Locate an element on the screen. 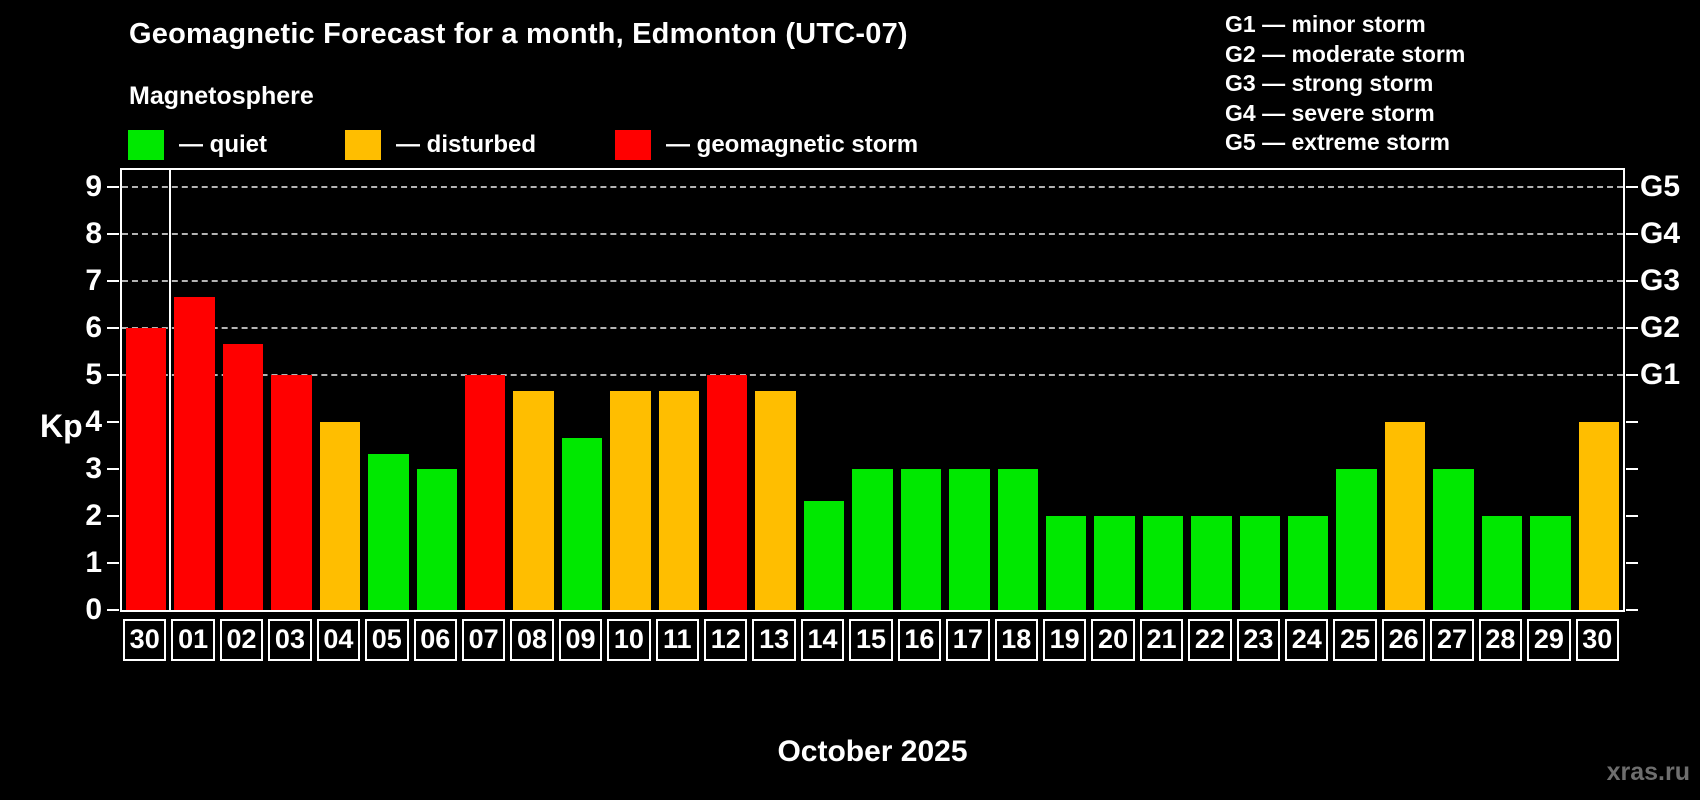 This screenshot has height=800, width=1700. g-scale-legend-g2: G2 — moderate storm is located at coordinates (1345, 53).